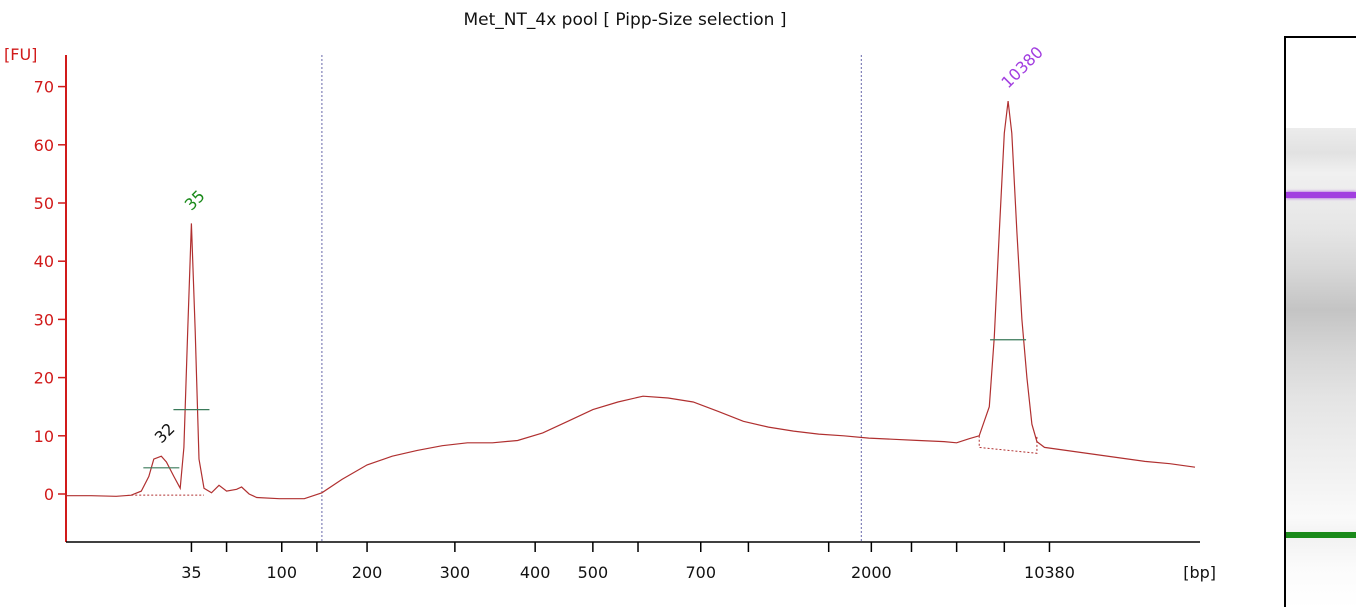  I want to click on y-tick-label: 30, so click(44, 319).